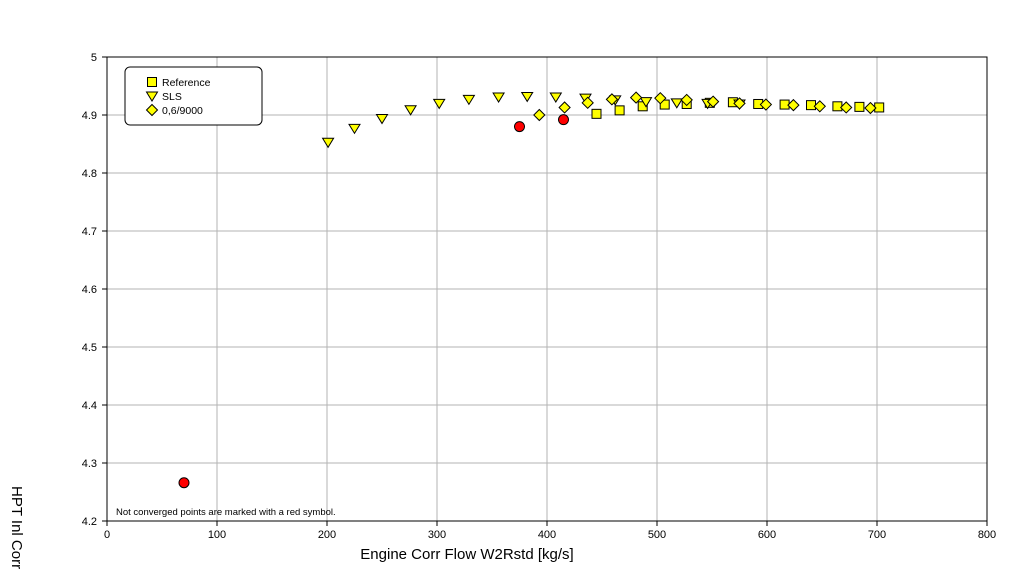  What do you see at coordinates (16, 527) in the screenshot?
I see `y-axis-title: HPT Inl Corr` at bounding box center [16, 527].